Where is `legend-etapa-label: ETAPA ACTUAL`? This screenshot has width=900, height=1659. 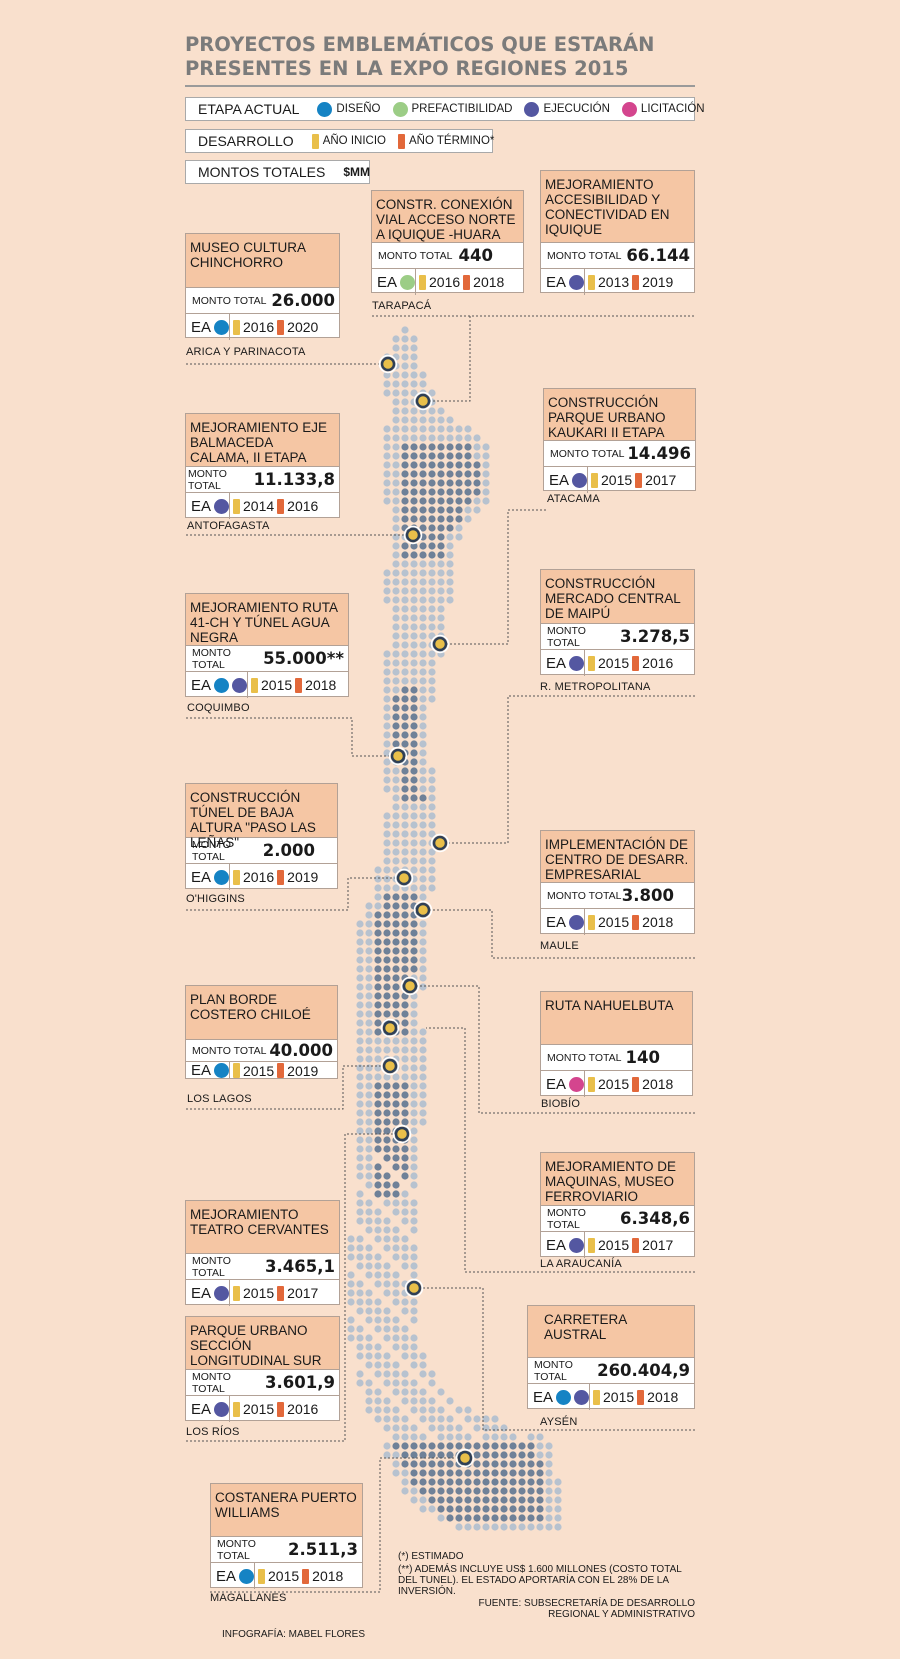 legend-etapa-label: ETAPA ACTUAL is located at coordinates (249, 109).